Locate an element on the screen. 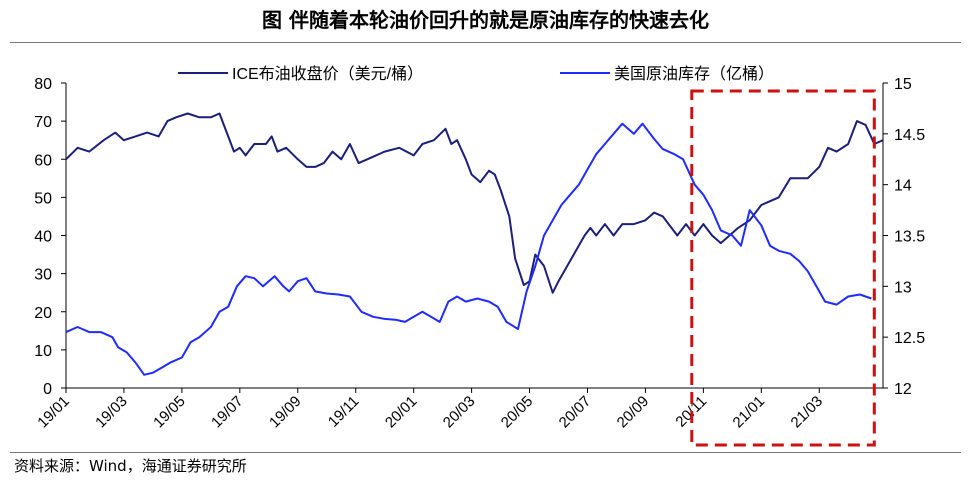  source-note: 资料来源：Wind，海通证券研究所 is located at coordinates (130, 466).